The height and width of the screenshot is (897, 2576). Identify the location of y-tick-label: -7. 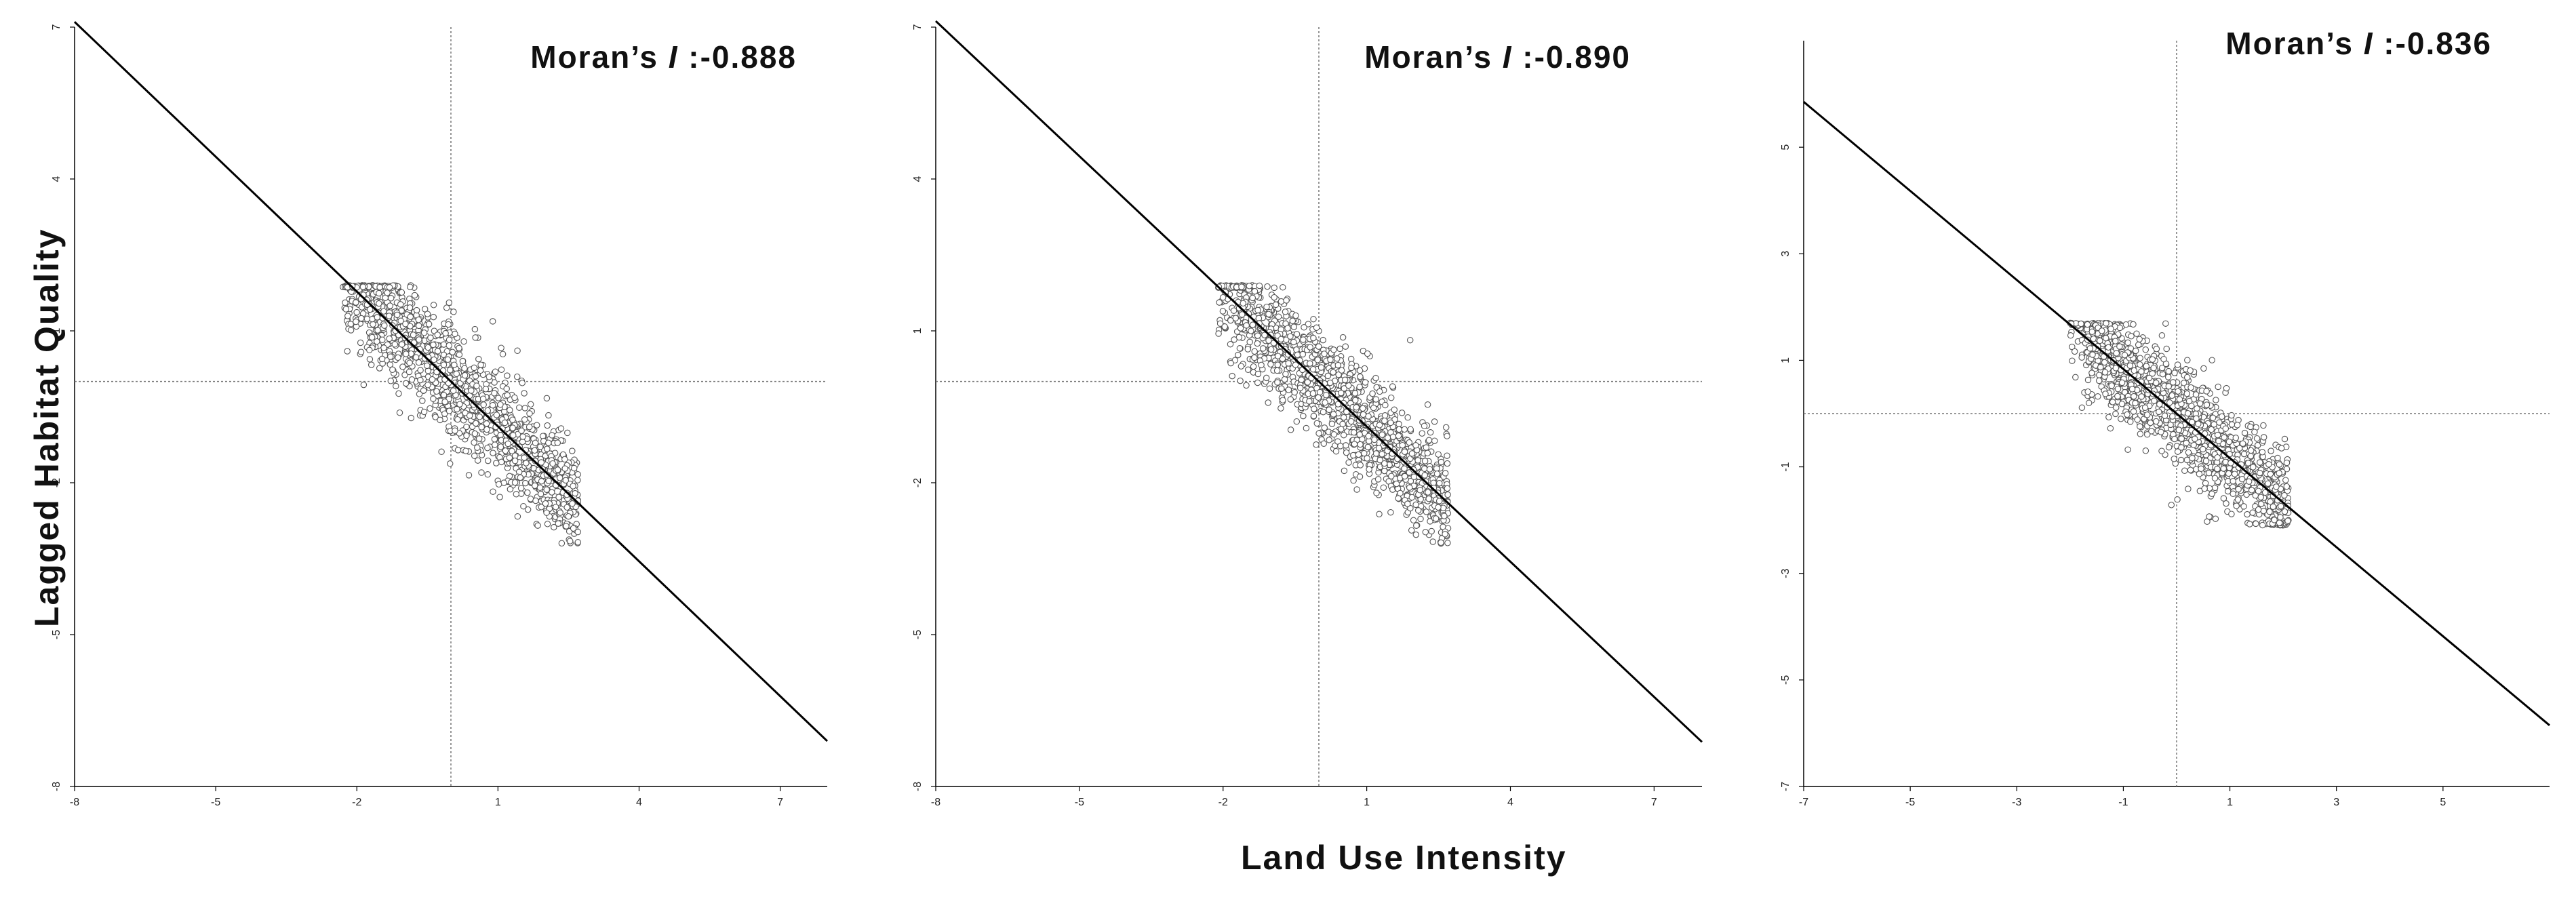
(1786, 786).